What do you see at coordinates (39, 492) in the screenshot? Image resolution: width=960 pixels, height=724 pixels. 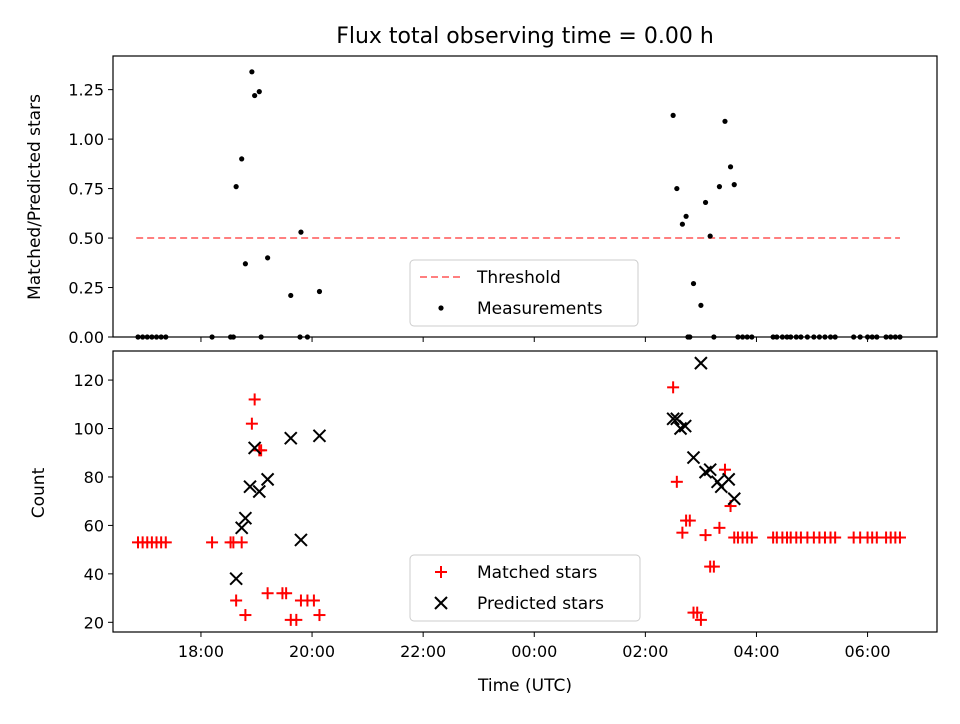 I see `bottom-y-axis-label: Count` at bounding box center [39, 492].